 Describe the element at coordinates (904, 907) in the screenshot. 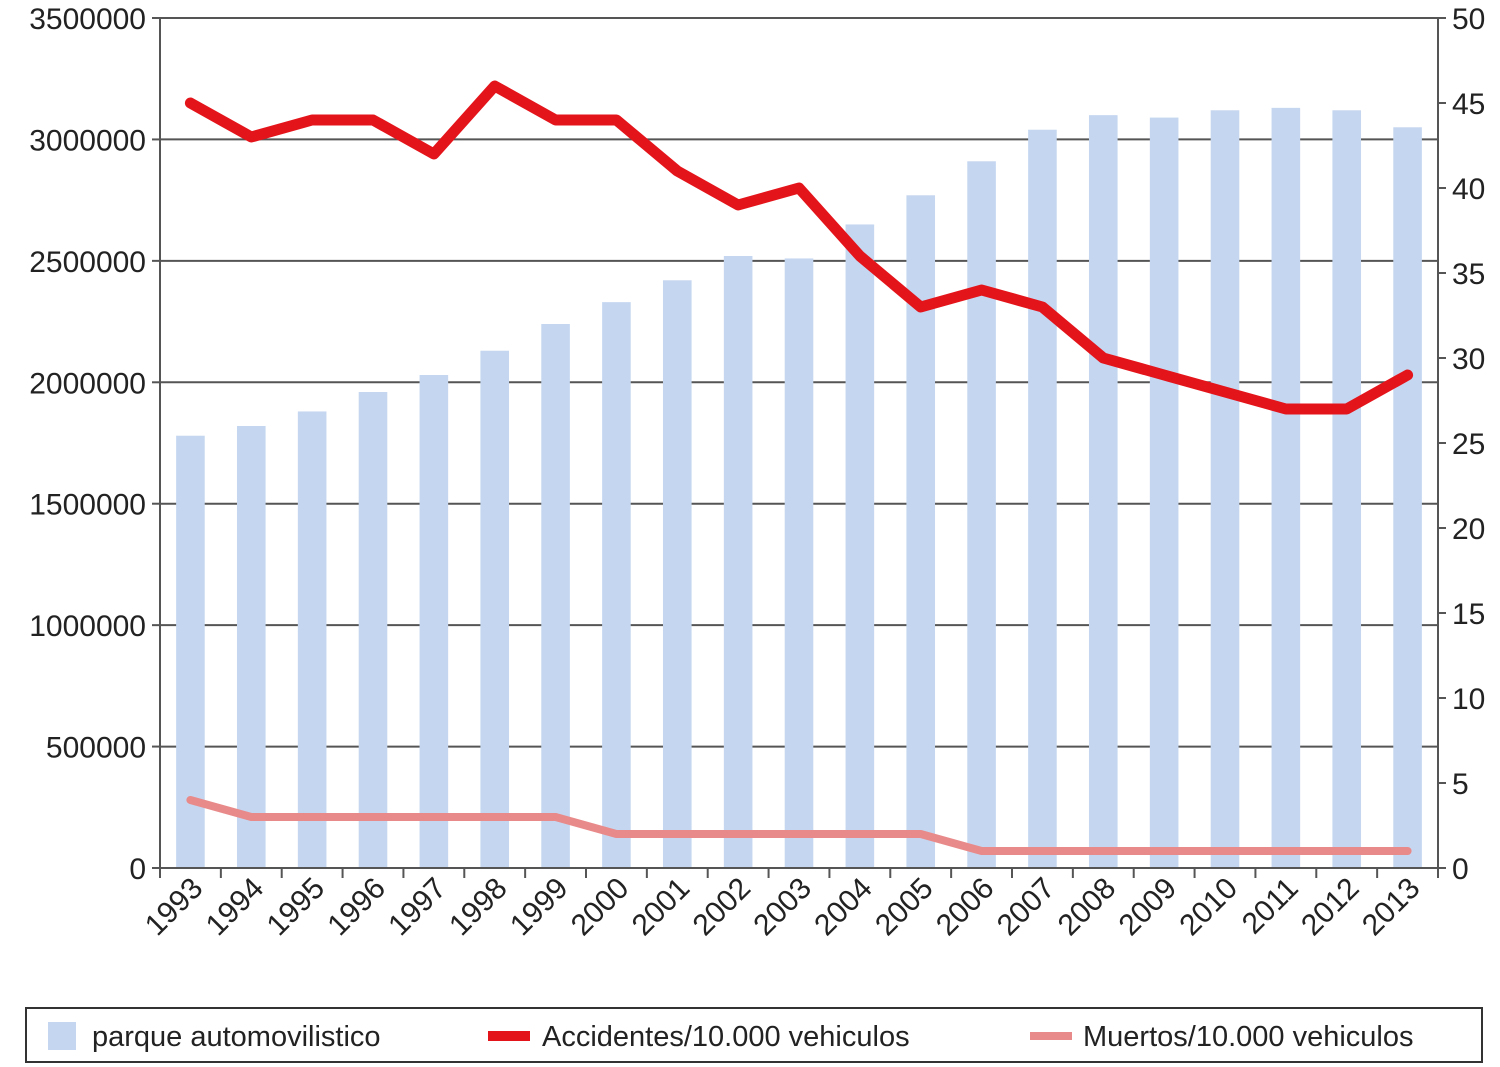

I see `x-tick-label: 2005` at that location.